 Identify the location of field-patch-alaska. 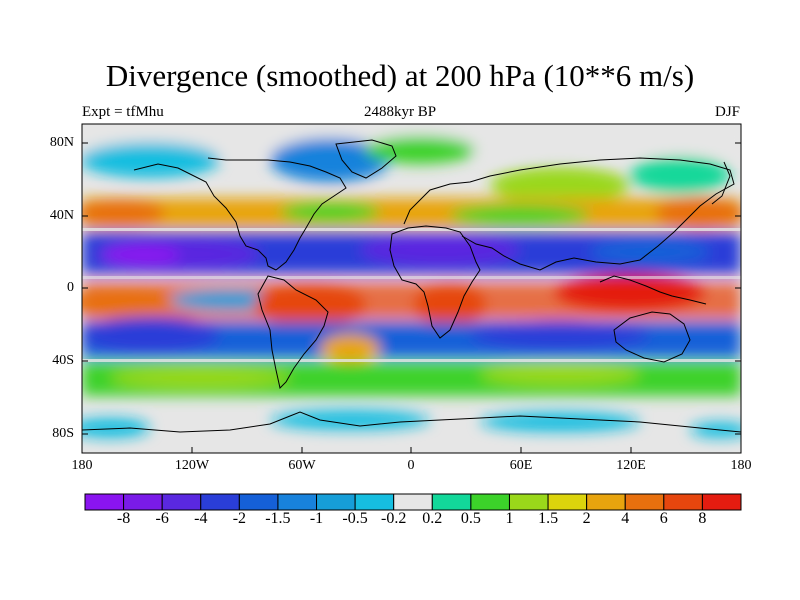
(151, 160).